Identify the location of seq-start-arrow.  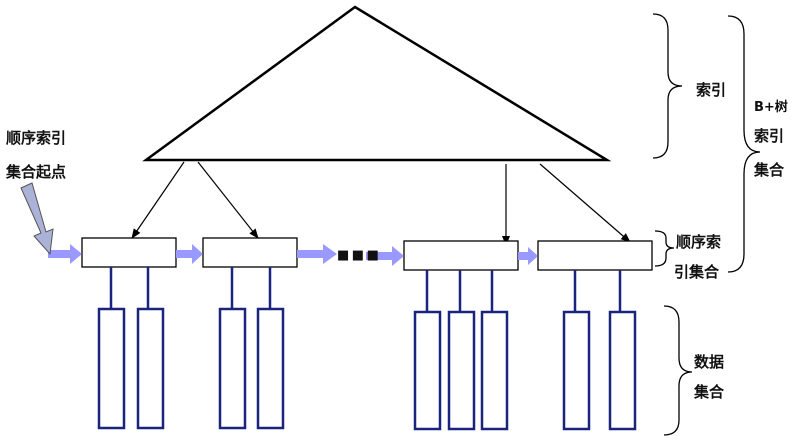
(37, 219).